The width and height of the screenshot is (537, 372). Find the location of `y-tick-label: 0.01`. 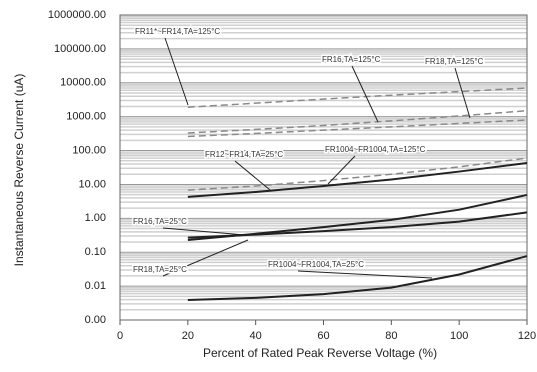

y-tick-label: 0.01 is located at coordinates (95, 286).